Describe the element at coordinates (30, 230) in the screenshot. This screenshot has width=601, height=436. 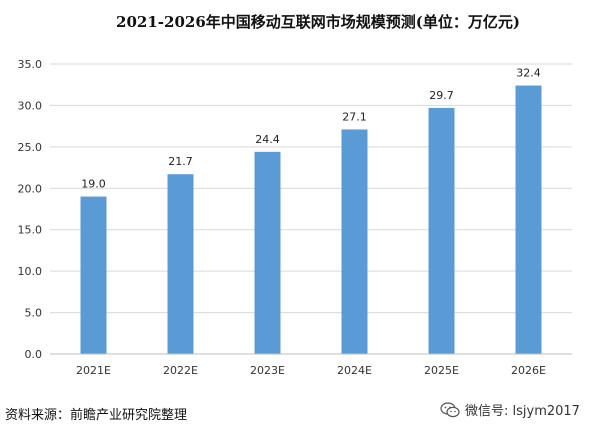
I see `y-tick-label: 15.0` at that location.